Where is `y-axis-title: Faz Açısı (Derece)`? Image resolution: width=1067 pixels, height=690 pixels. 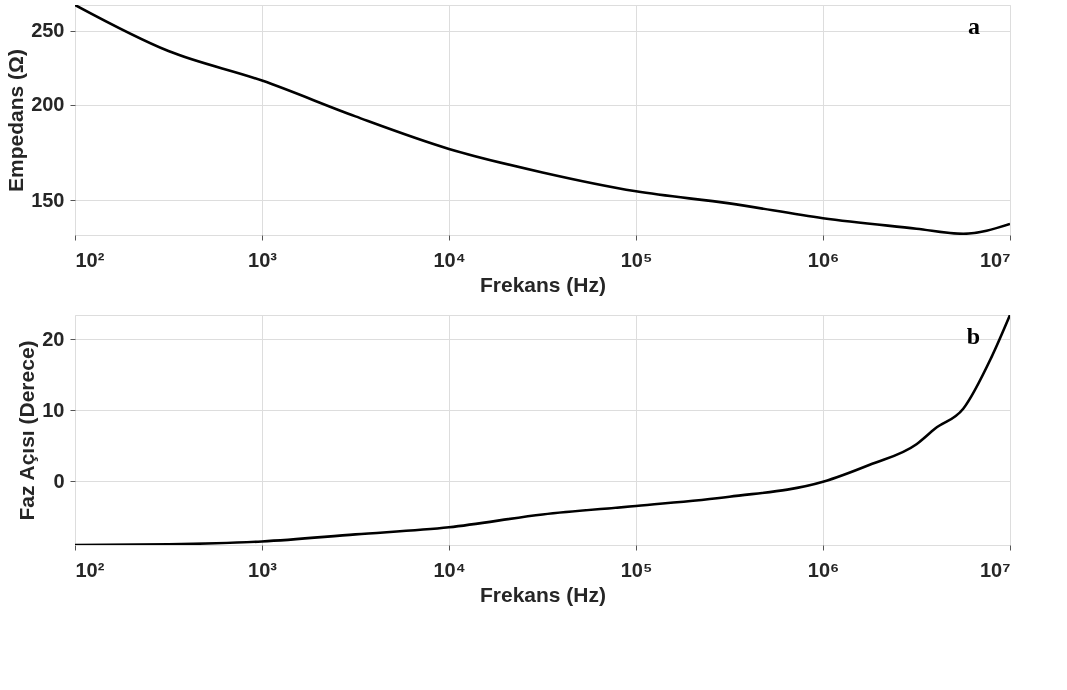 y-axis-title: Faz Açısı (Derece) is located at coordinates (27, 430).